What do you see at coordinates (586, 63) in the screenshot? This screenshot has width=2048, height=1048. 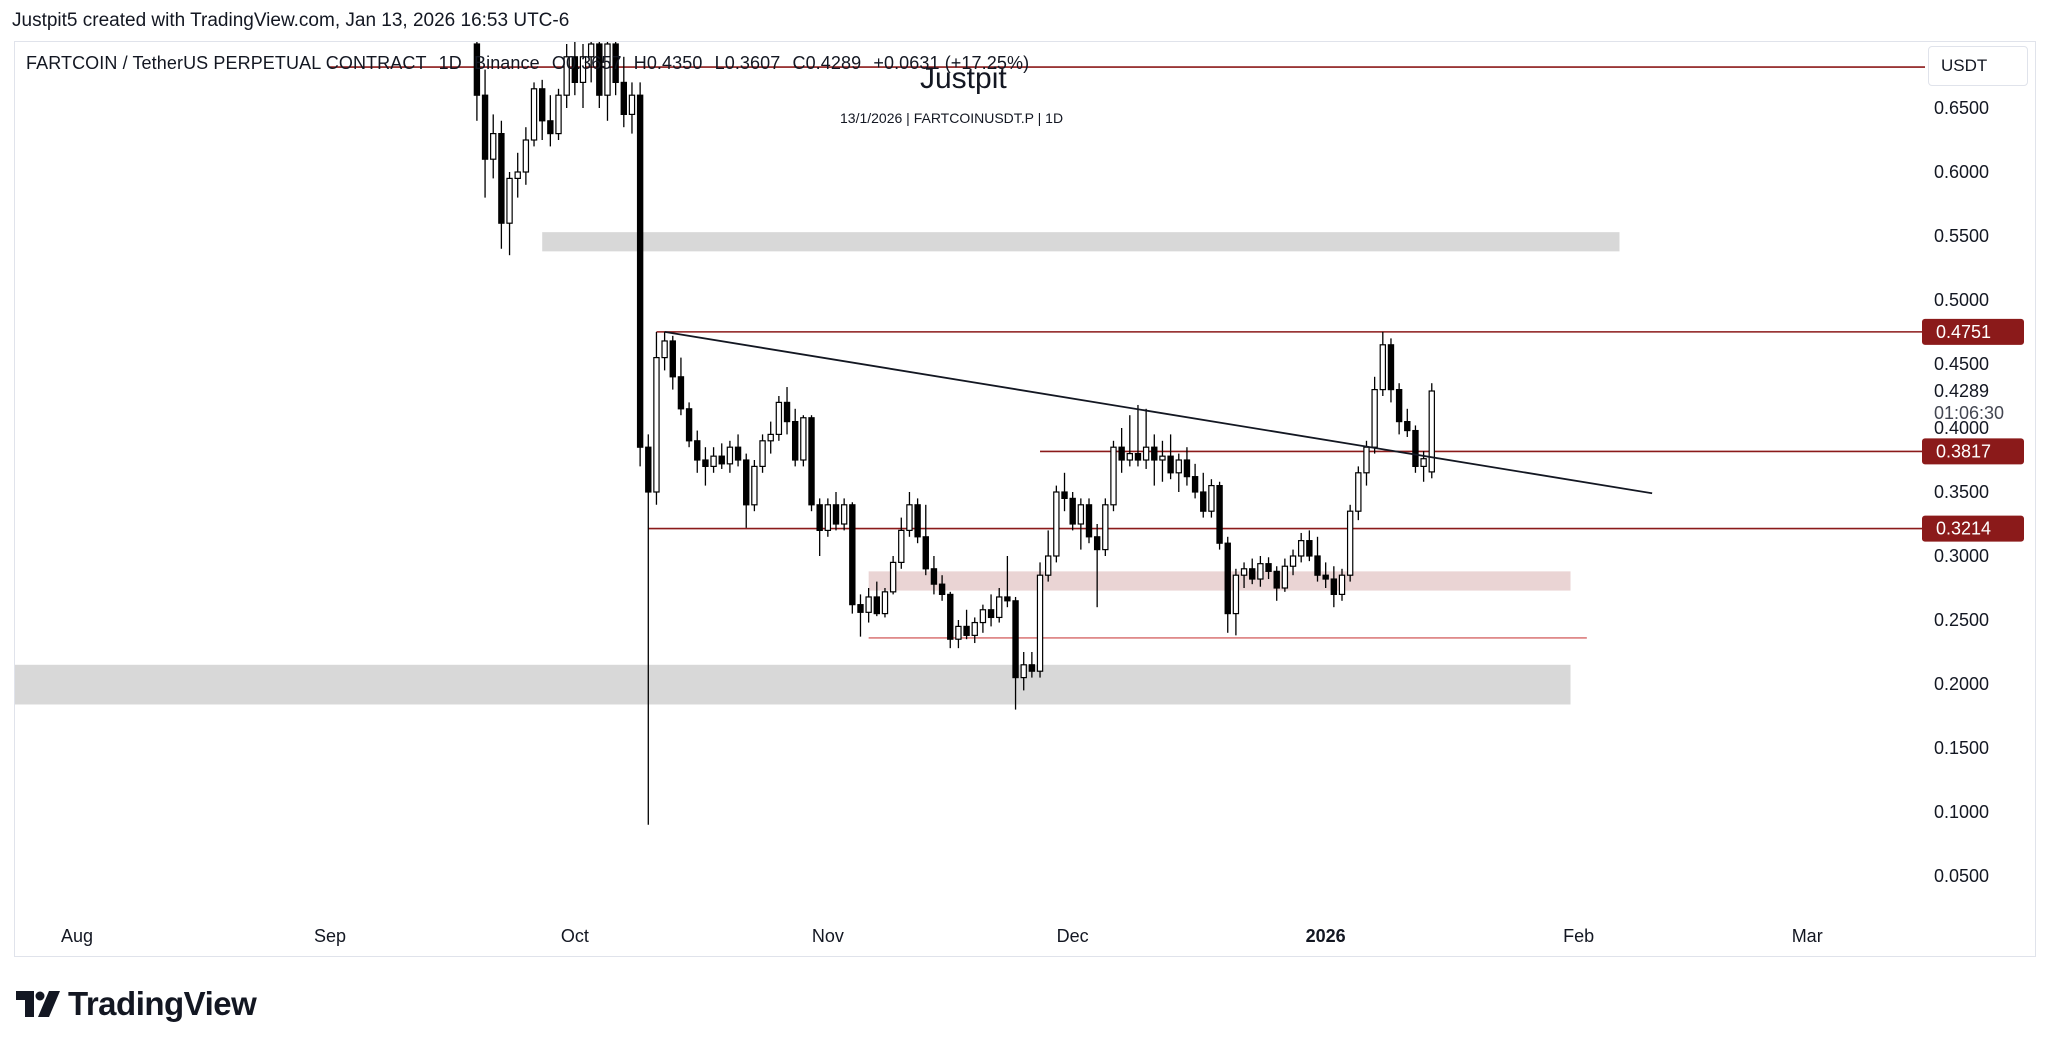 I see `ohlc-open: O0.3657` at bounding box center [586, 63].